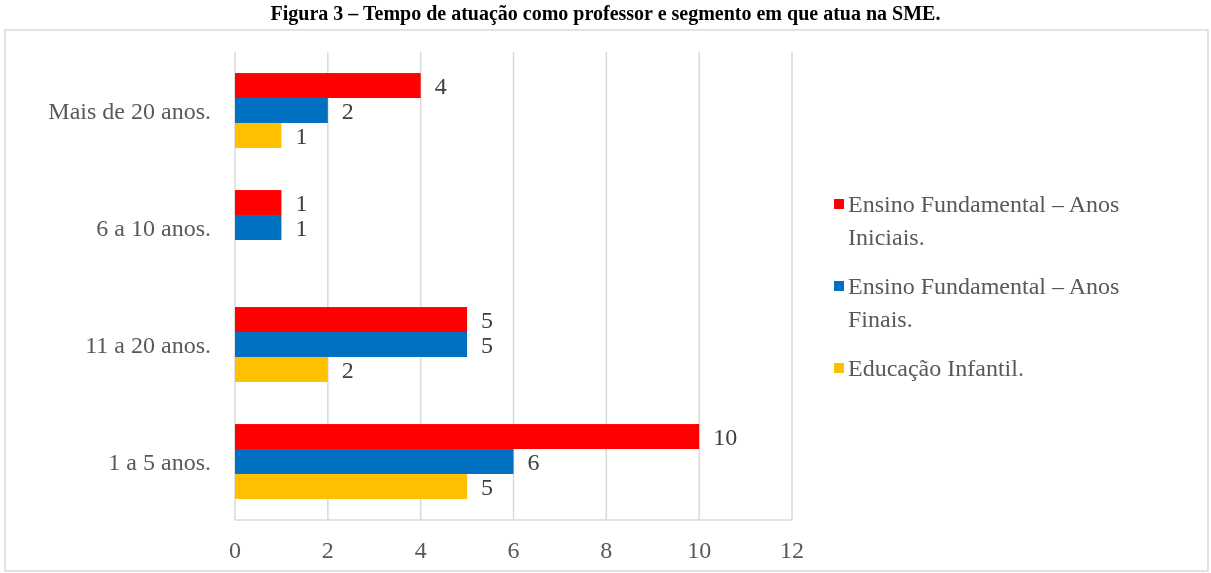  What do you see at coordinates (327, 550) in the screenshot?
I see `x-tick-label: 2` at bounding box center [327, 550].